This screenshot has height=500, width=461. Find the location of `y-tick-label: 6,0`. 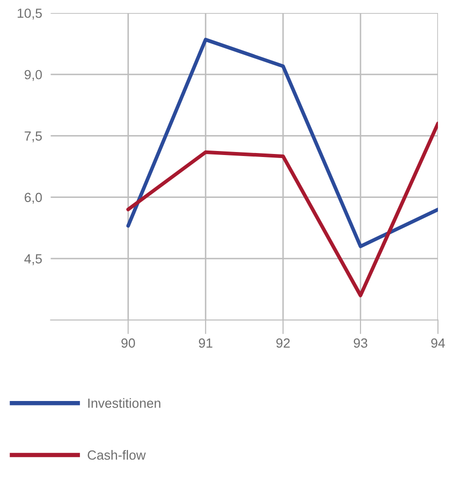

y-tick-label: 6,0 is located at coordinates (33, 198).